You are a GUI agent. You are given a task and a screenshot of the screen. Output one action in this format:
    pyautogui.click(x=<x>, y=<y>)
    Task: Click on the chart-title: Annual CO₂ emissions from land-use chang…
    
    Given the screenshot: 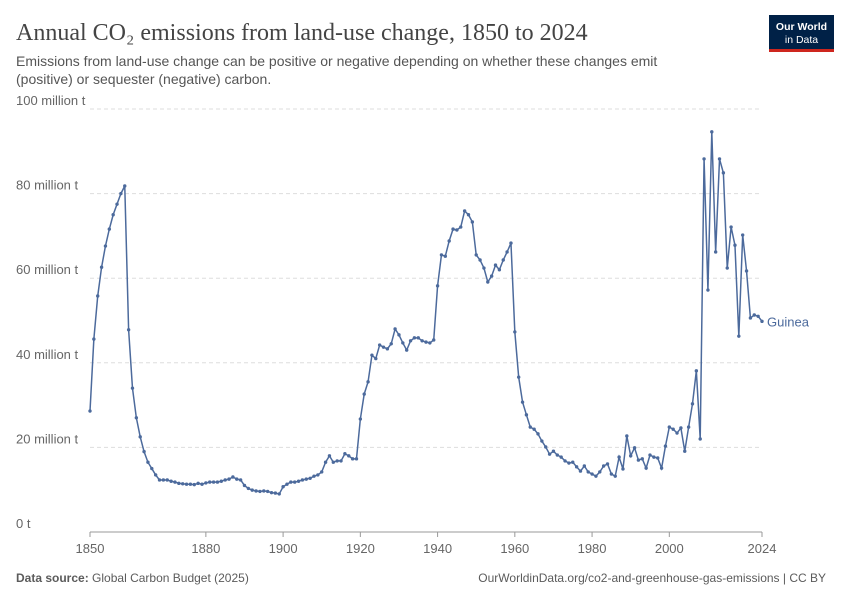 What is the action you would take?
    pyautogui.click(x=302, y=33)
    